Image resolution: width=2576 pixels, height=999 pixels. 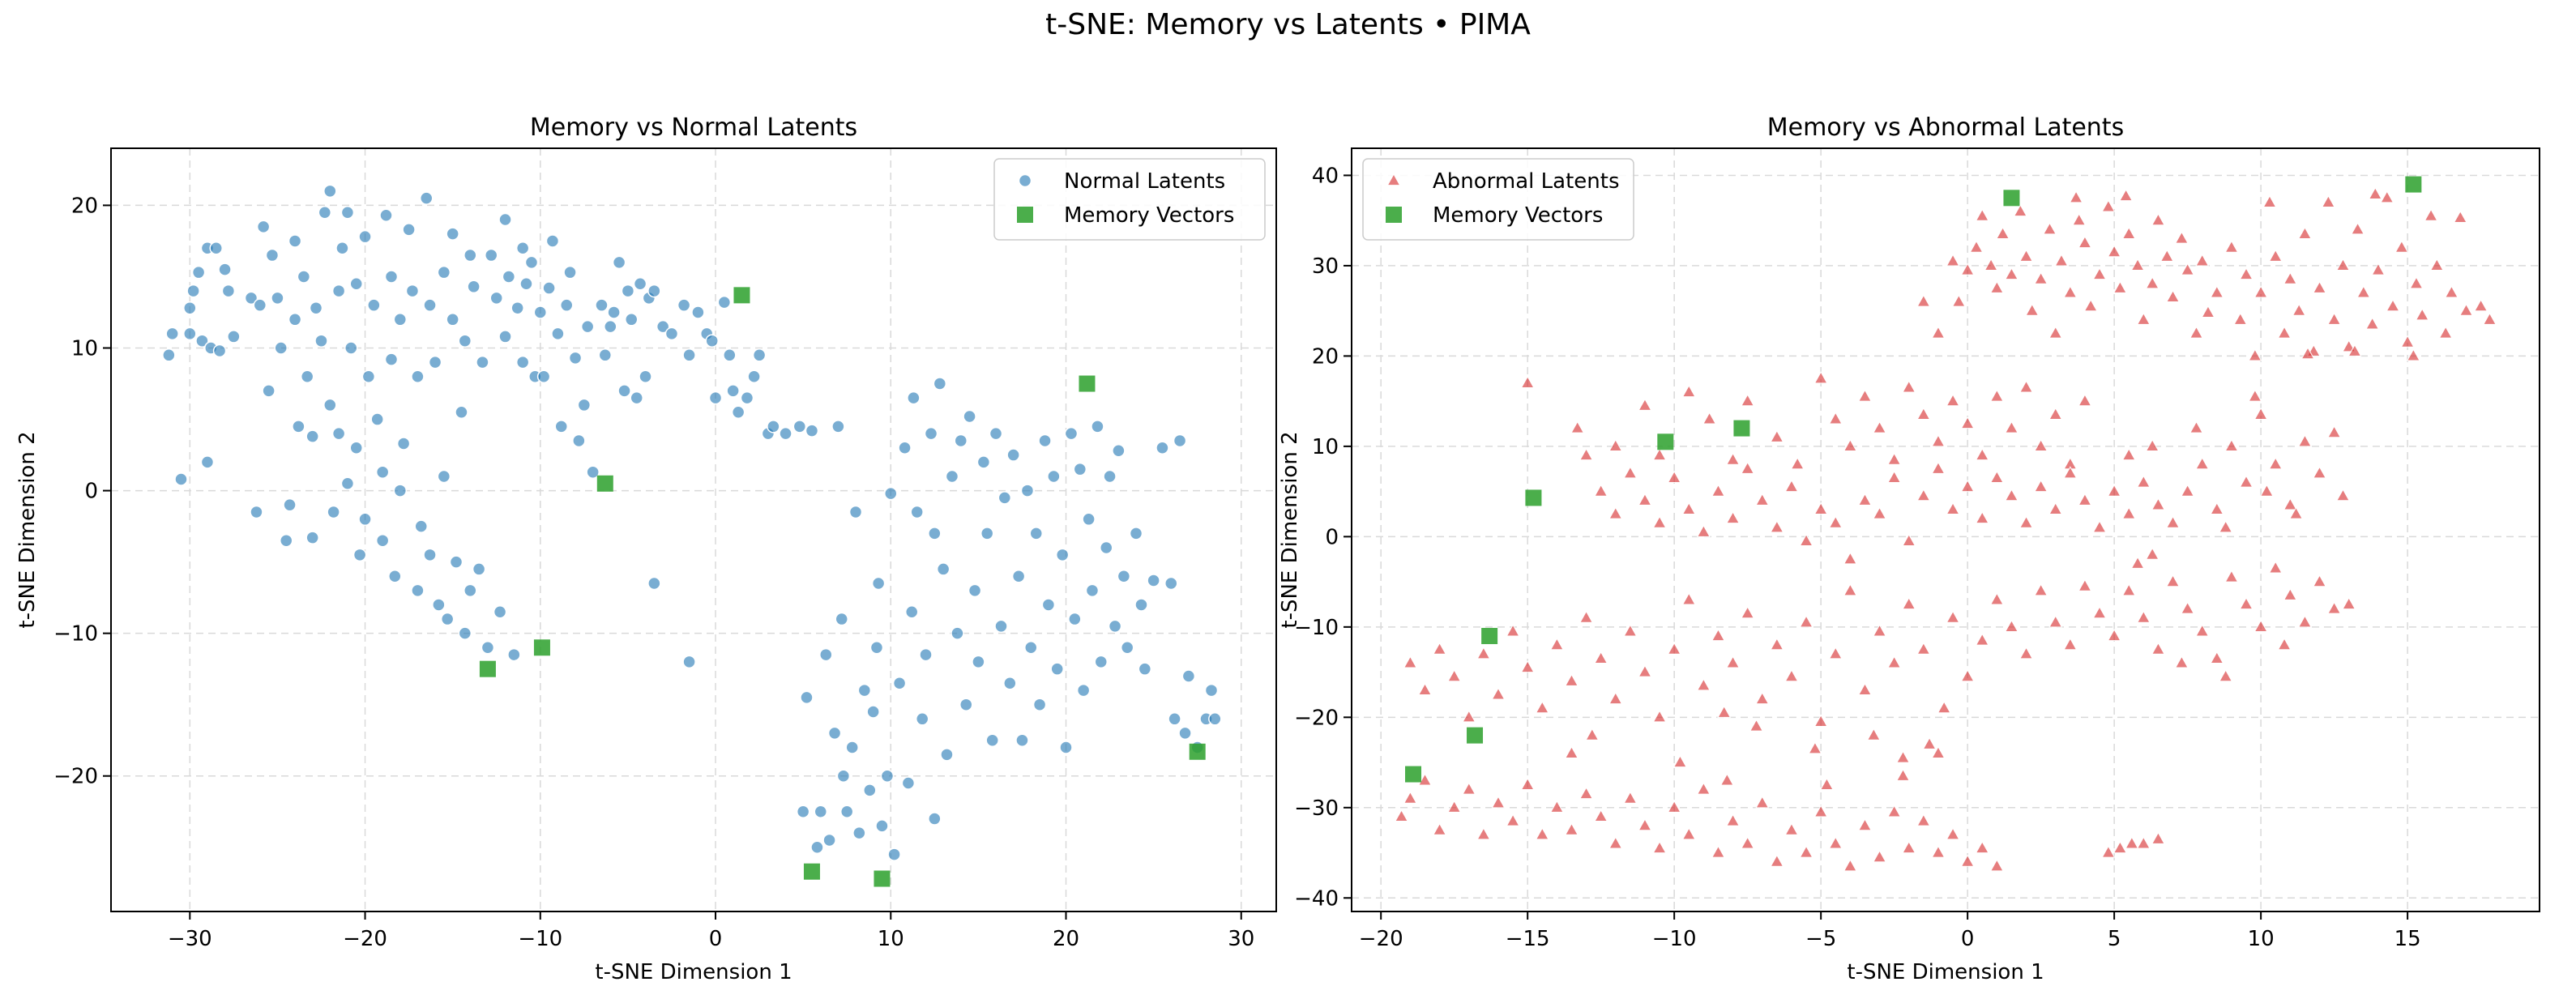 What do you see at coordinates (2261, 939) in the screenshot?
I see `x-tick-label: 10` at bounding box center [2261, 939].